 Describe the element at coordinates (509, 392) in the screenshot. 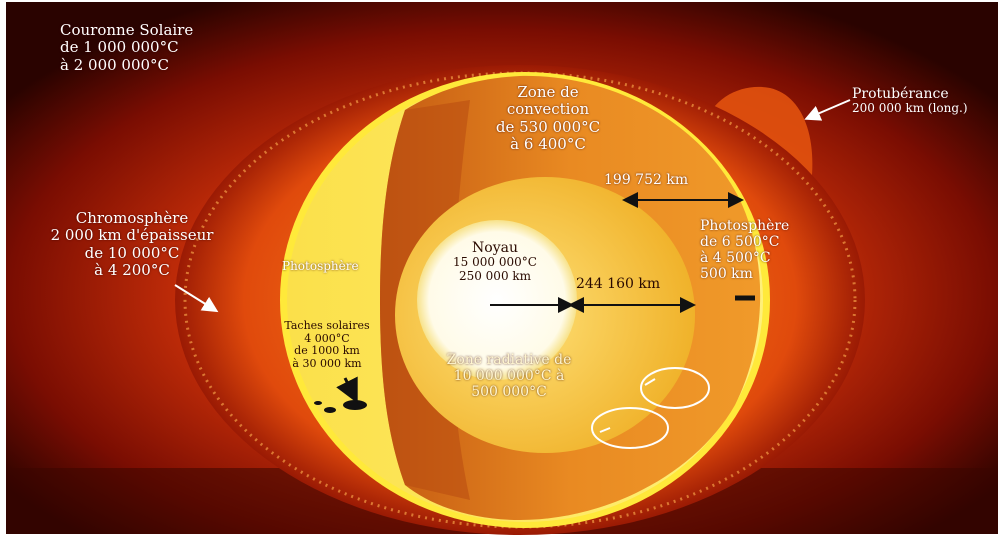

I see `radiative-label-line3: 500 000°C` at that location.